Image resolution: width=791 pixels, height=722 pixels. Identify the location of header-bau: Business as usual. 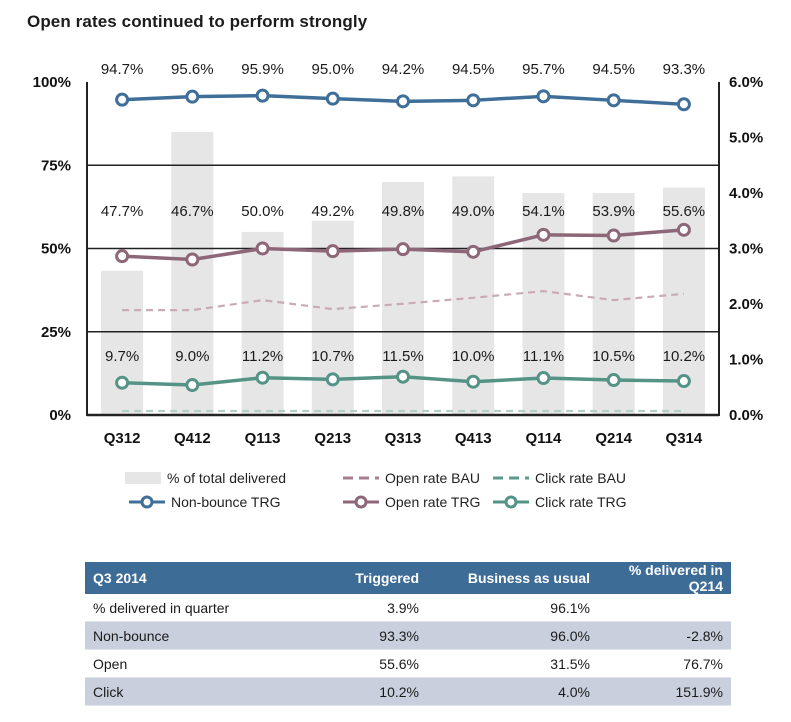
(512, 578).